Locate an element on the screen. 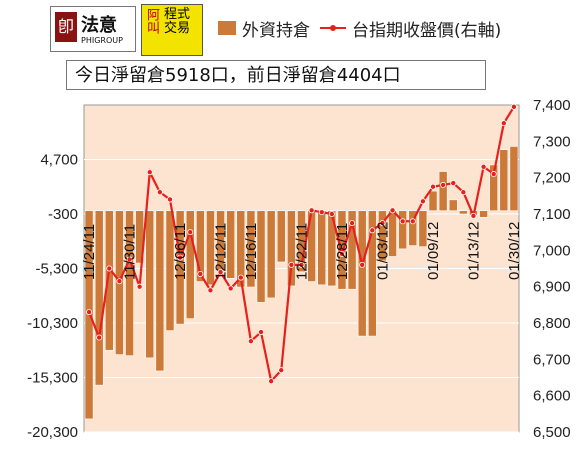  right-tick-label: 6,500 is located at coordinates (552, 432).